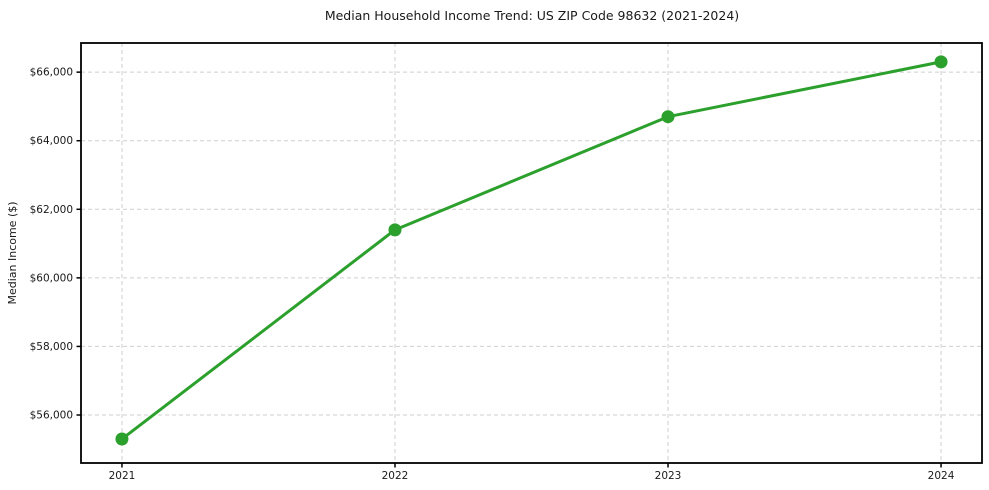 This screenshot has height=490, width=989. I want to click on y-axis-label: Median Income ($), so click(12, 252).